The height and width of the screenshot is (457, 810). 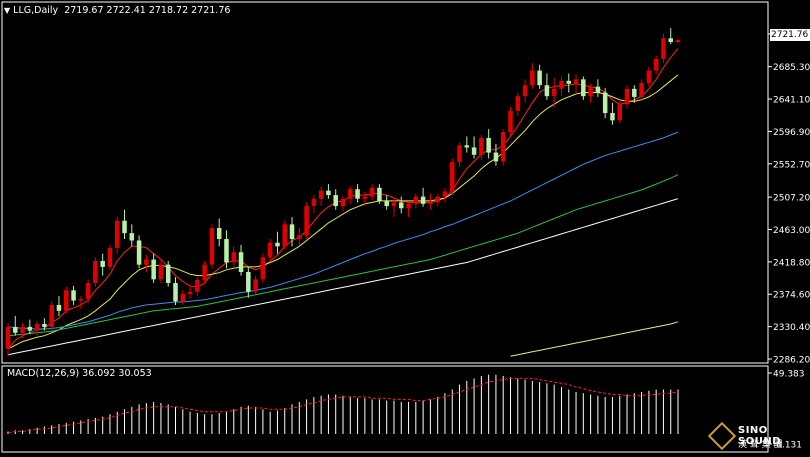 What do you see at coordinates (791, 68) in the screenshot?
I see `price-tick-label: 2685.30` at bounding box center [791, 68].